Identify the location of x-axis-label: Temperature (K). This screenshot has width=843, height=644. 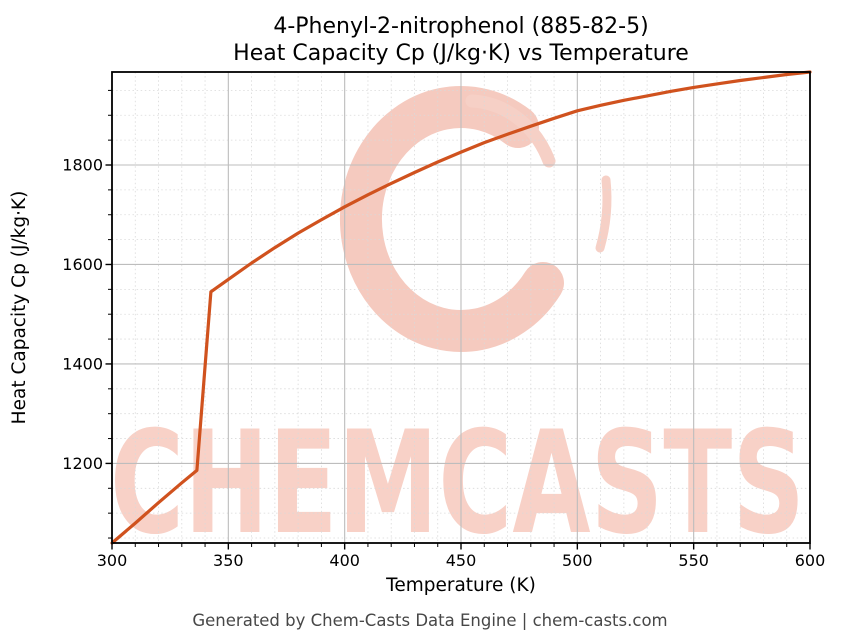
(460, 585).